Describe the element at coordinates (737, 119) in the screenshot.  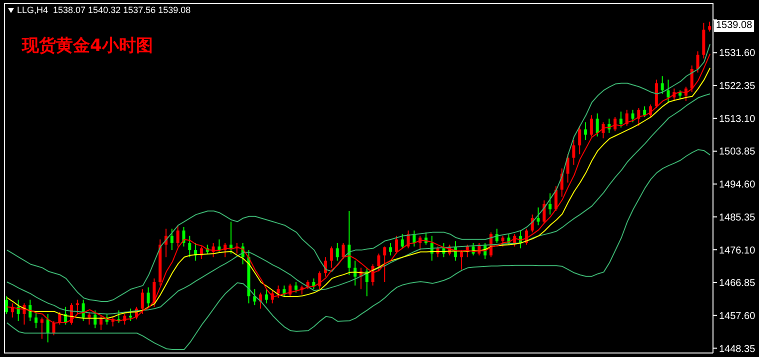
I see `y-tick-label: 1513.10` at that location.